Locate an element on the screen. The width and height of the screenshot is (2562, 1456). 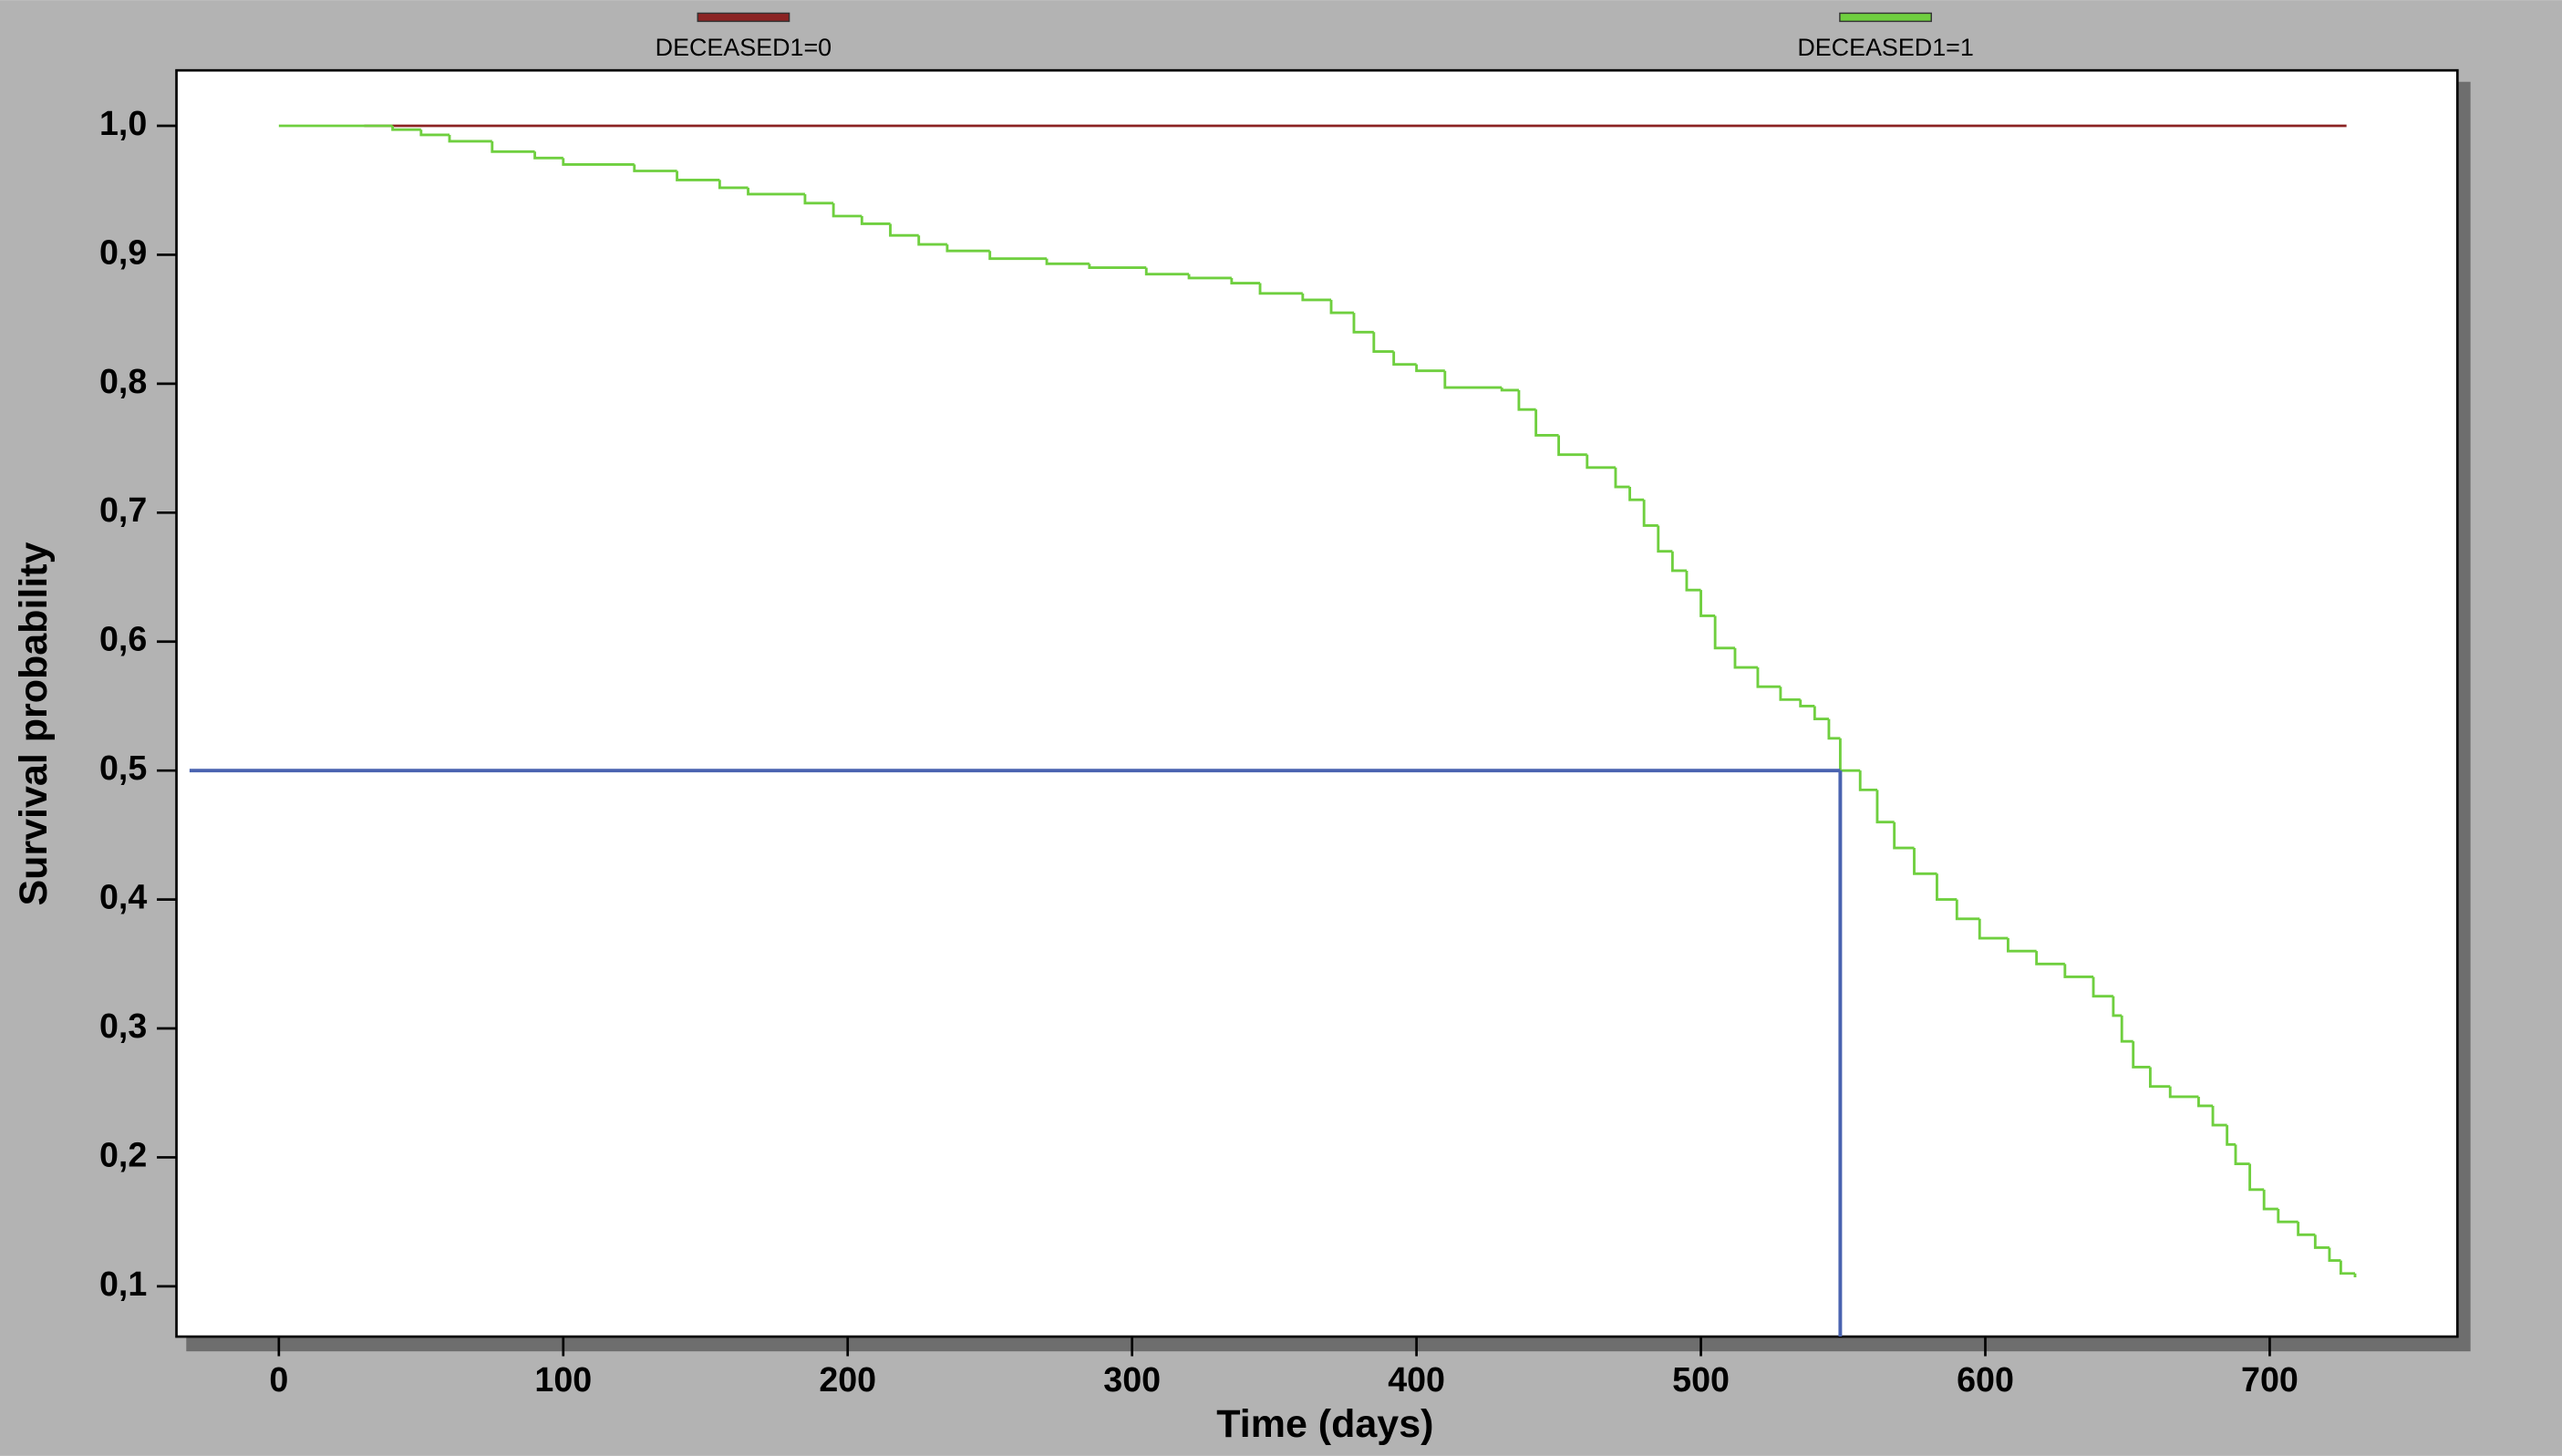
y-tick-label: 0,9 is located at coordinates (123, 251).